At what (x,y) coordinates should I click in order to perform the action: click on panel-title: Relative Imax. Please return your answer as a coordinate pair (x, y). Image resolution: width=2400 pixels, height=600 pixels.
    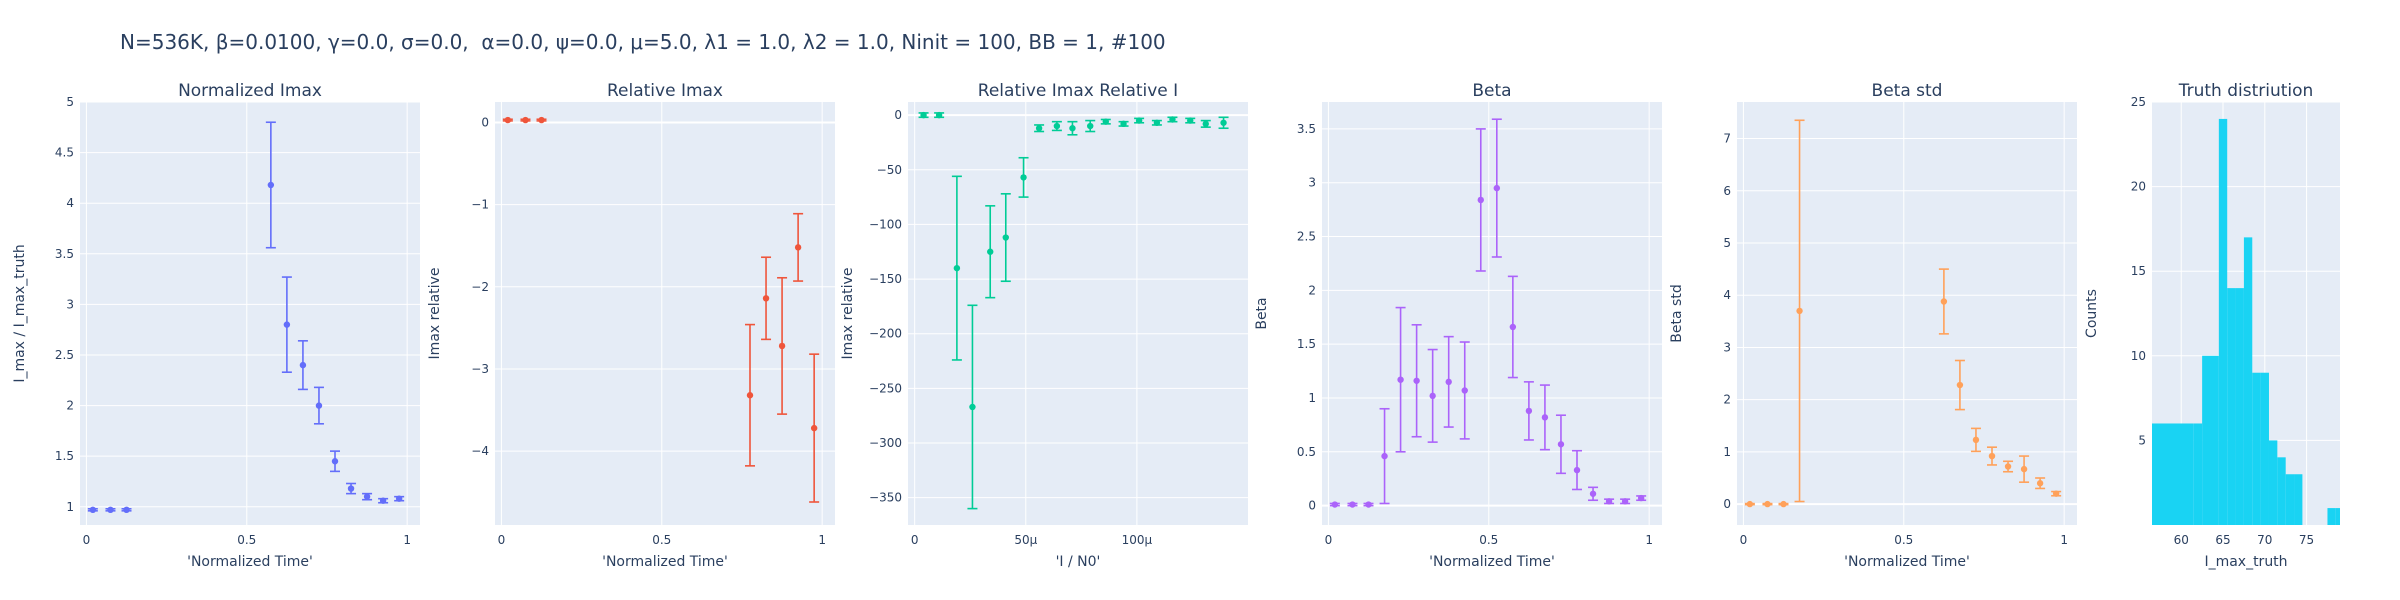
    Looking at the image, I should click on (665, 91).